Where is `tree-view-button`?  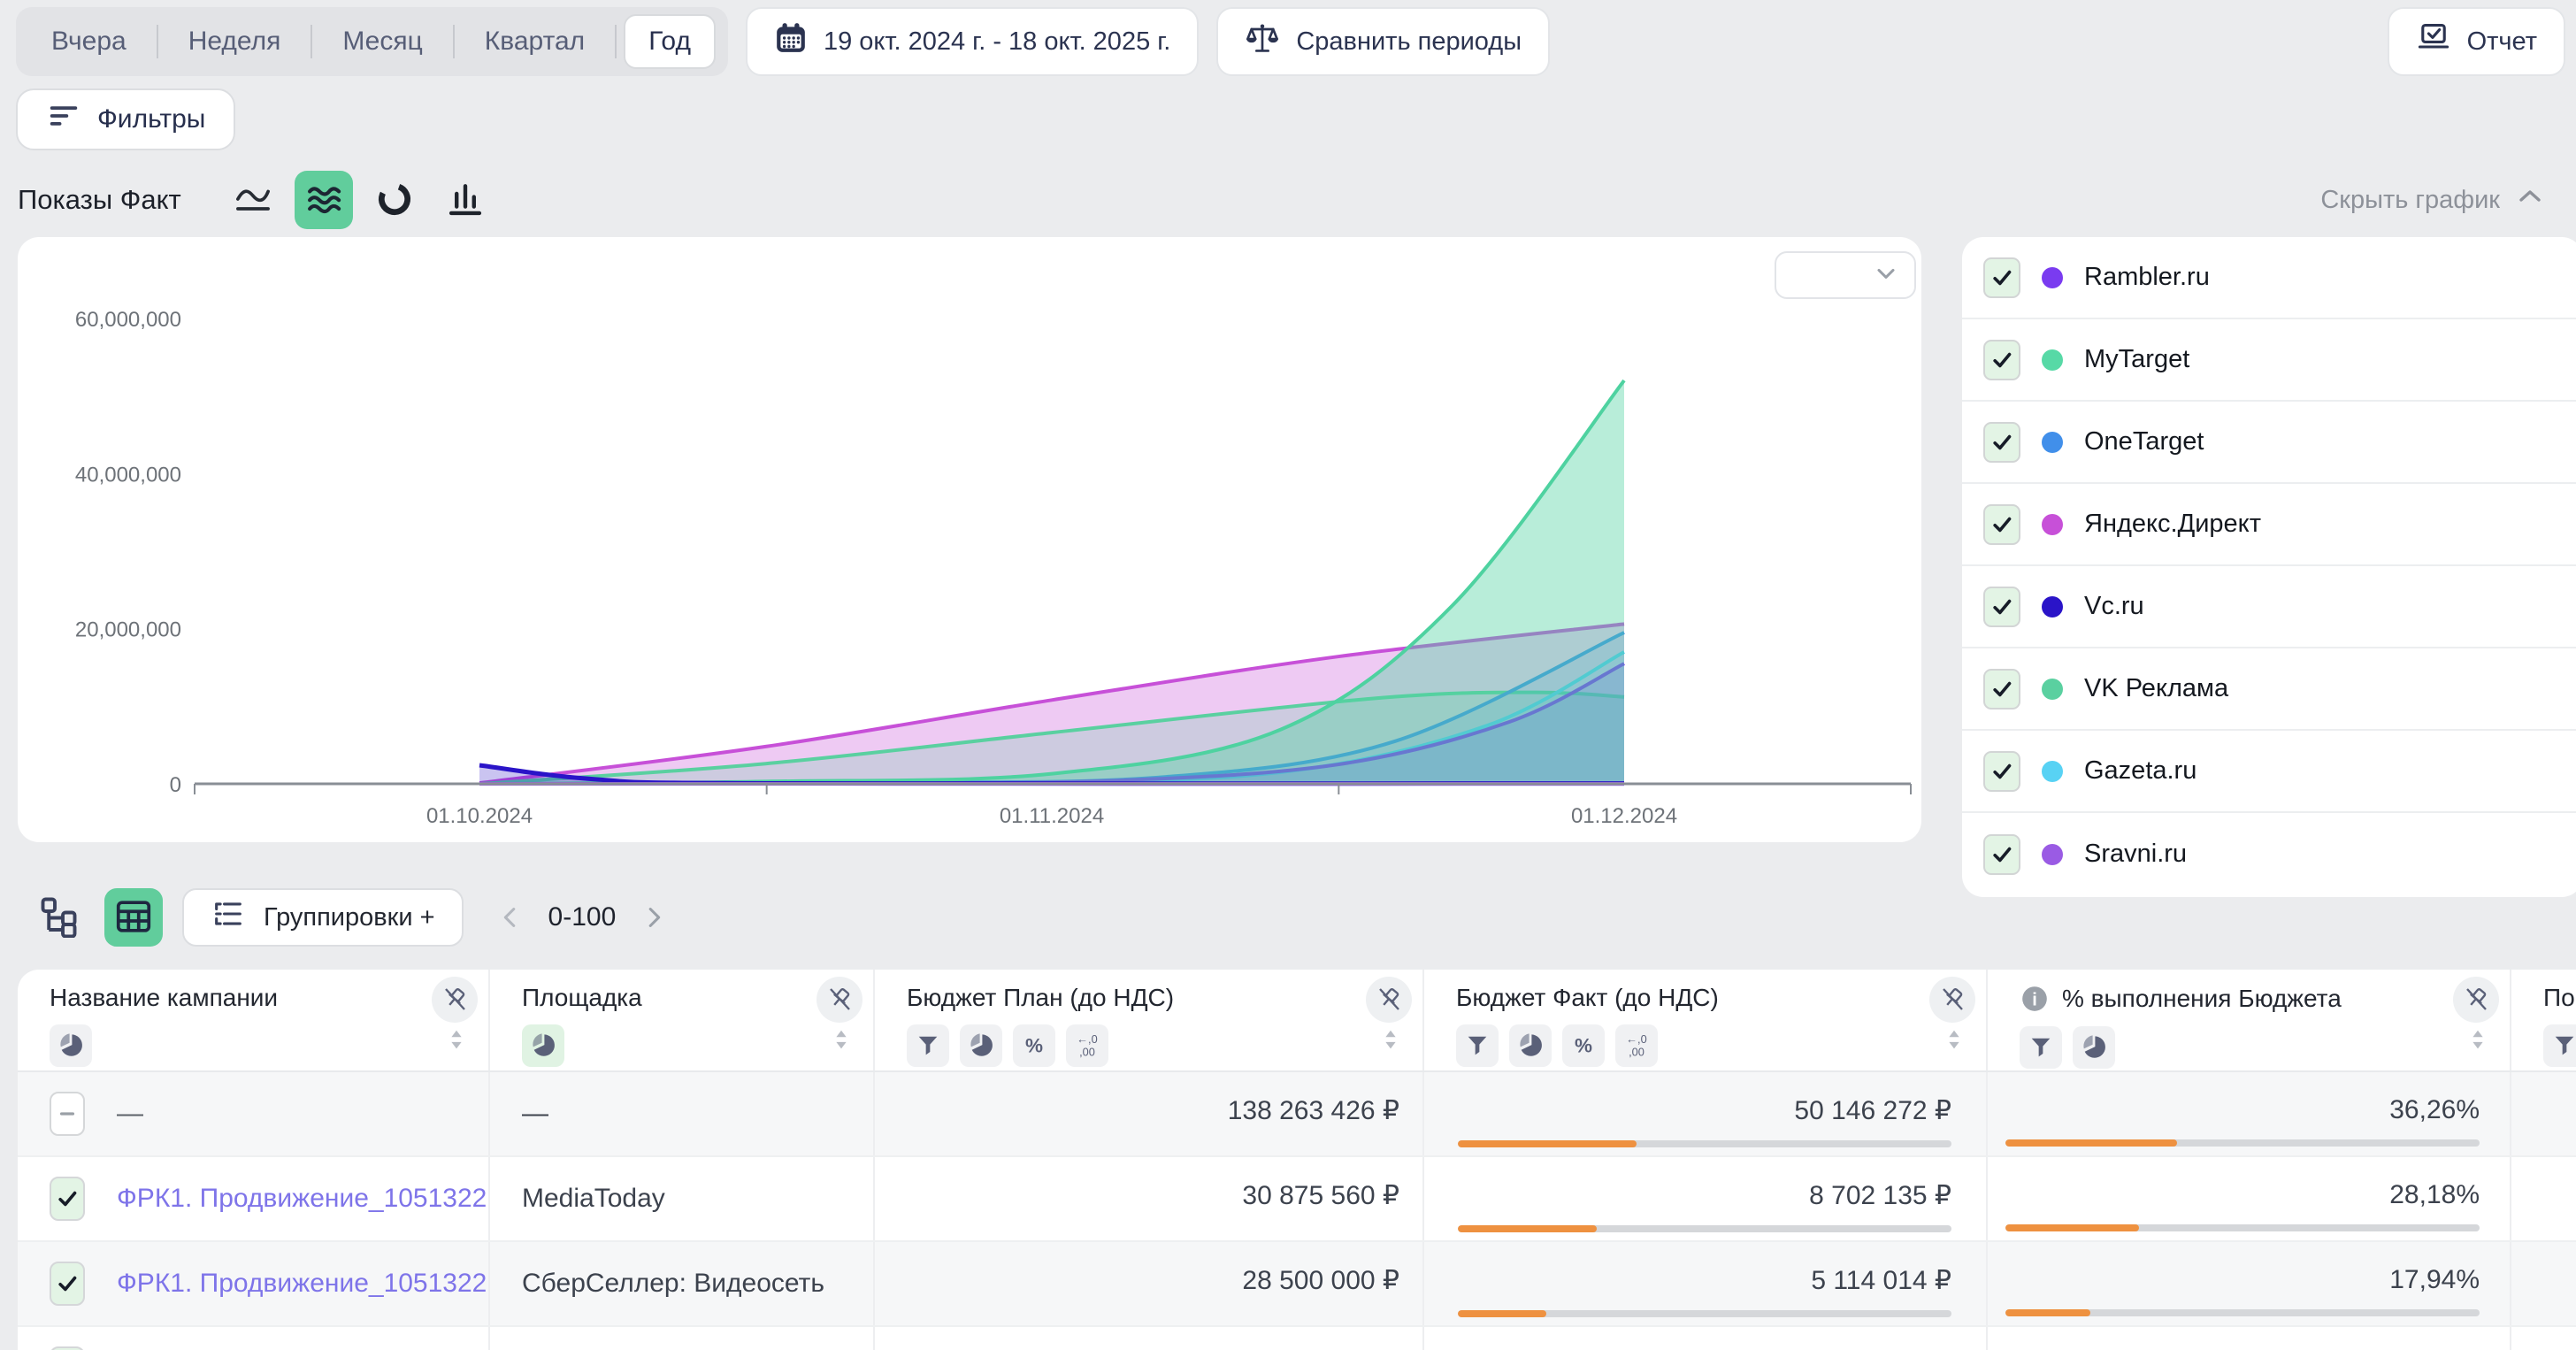
tree-view-button is located at coordinates (60, 918).